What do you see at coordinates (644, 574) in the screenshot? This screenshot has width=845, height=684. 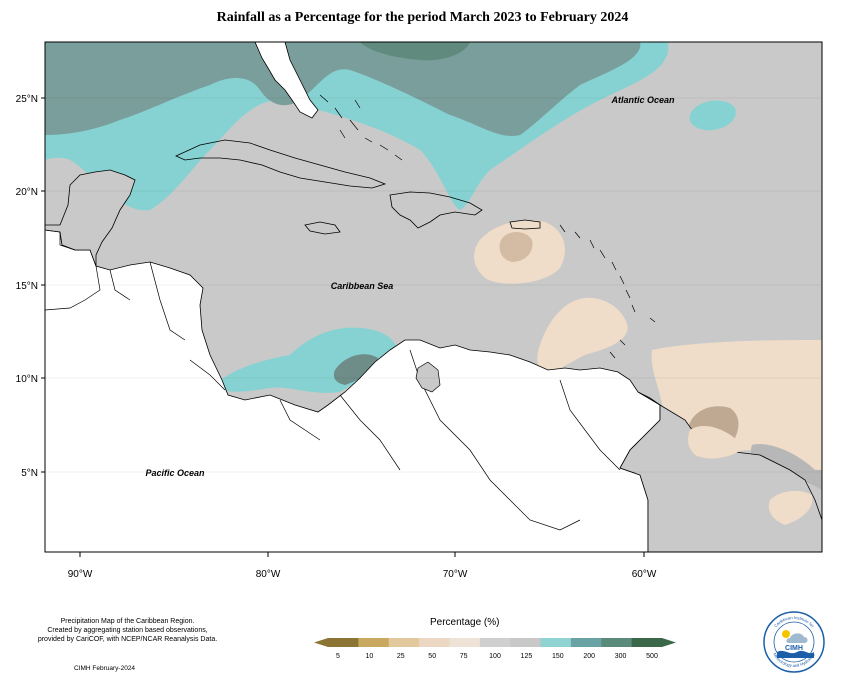 I see `lon-tick-60w: 60°W` at bounding box center [644, 574].